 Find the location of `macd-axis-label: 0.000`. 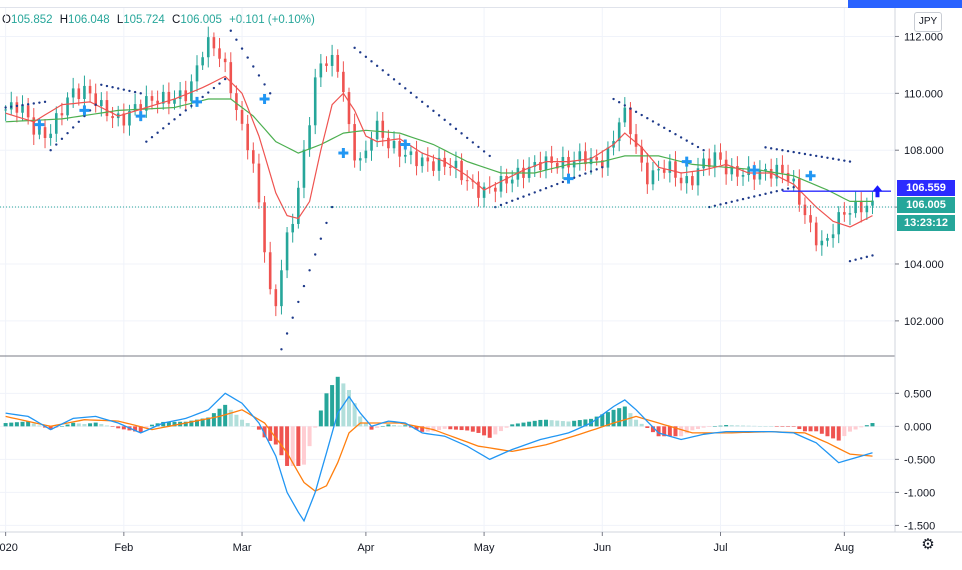

macd-axis-label: 0.000 is located at coordinates (918, 427).